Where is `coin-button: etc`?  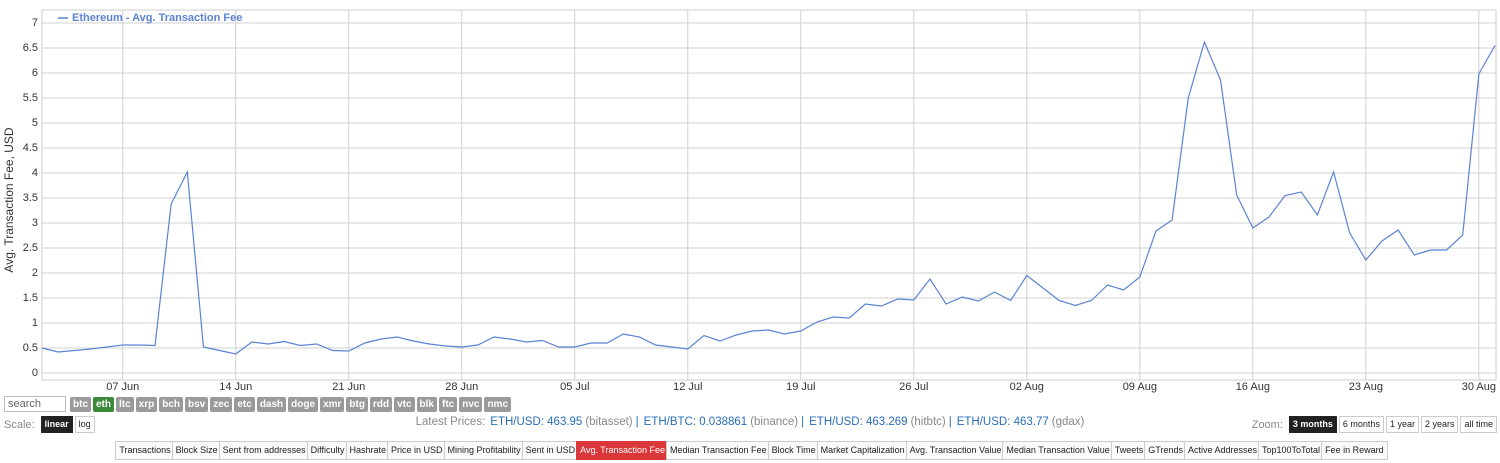
coin-button: etc is located at coordinates (244, 404).